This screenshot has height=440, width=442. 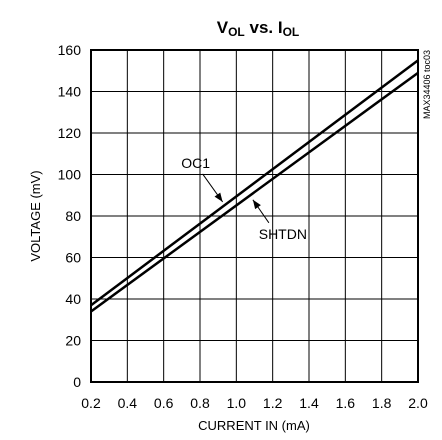 I want to click on y-tick-label: 140, so click(x=70, y=92).